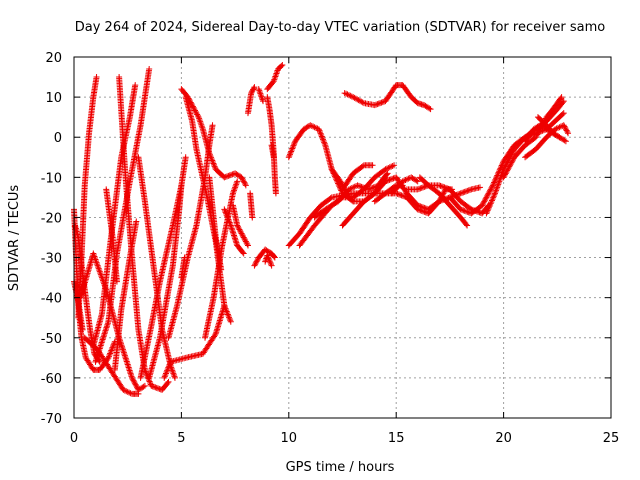 Image resolution: width=640 pixels, height=480 pixels. What do you see at coordinates (289, 438) in the screenshot?
I see `x-tick-label: 10` at bounding box center [289, 438].